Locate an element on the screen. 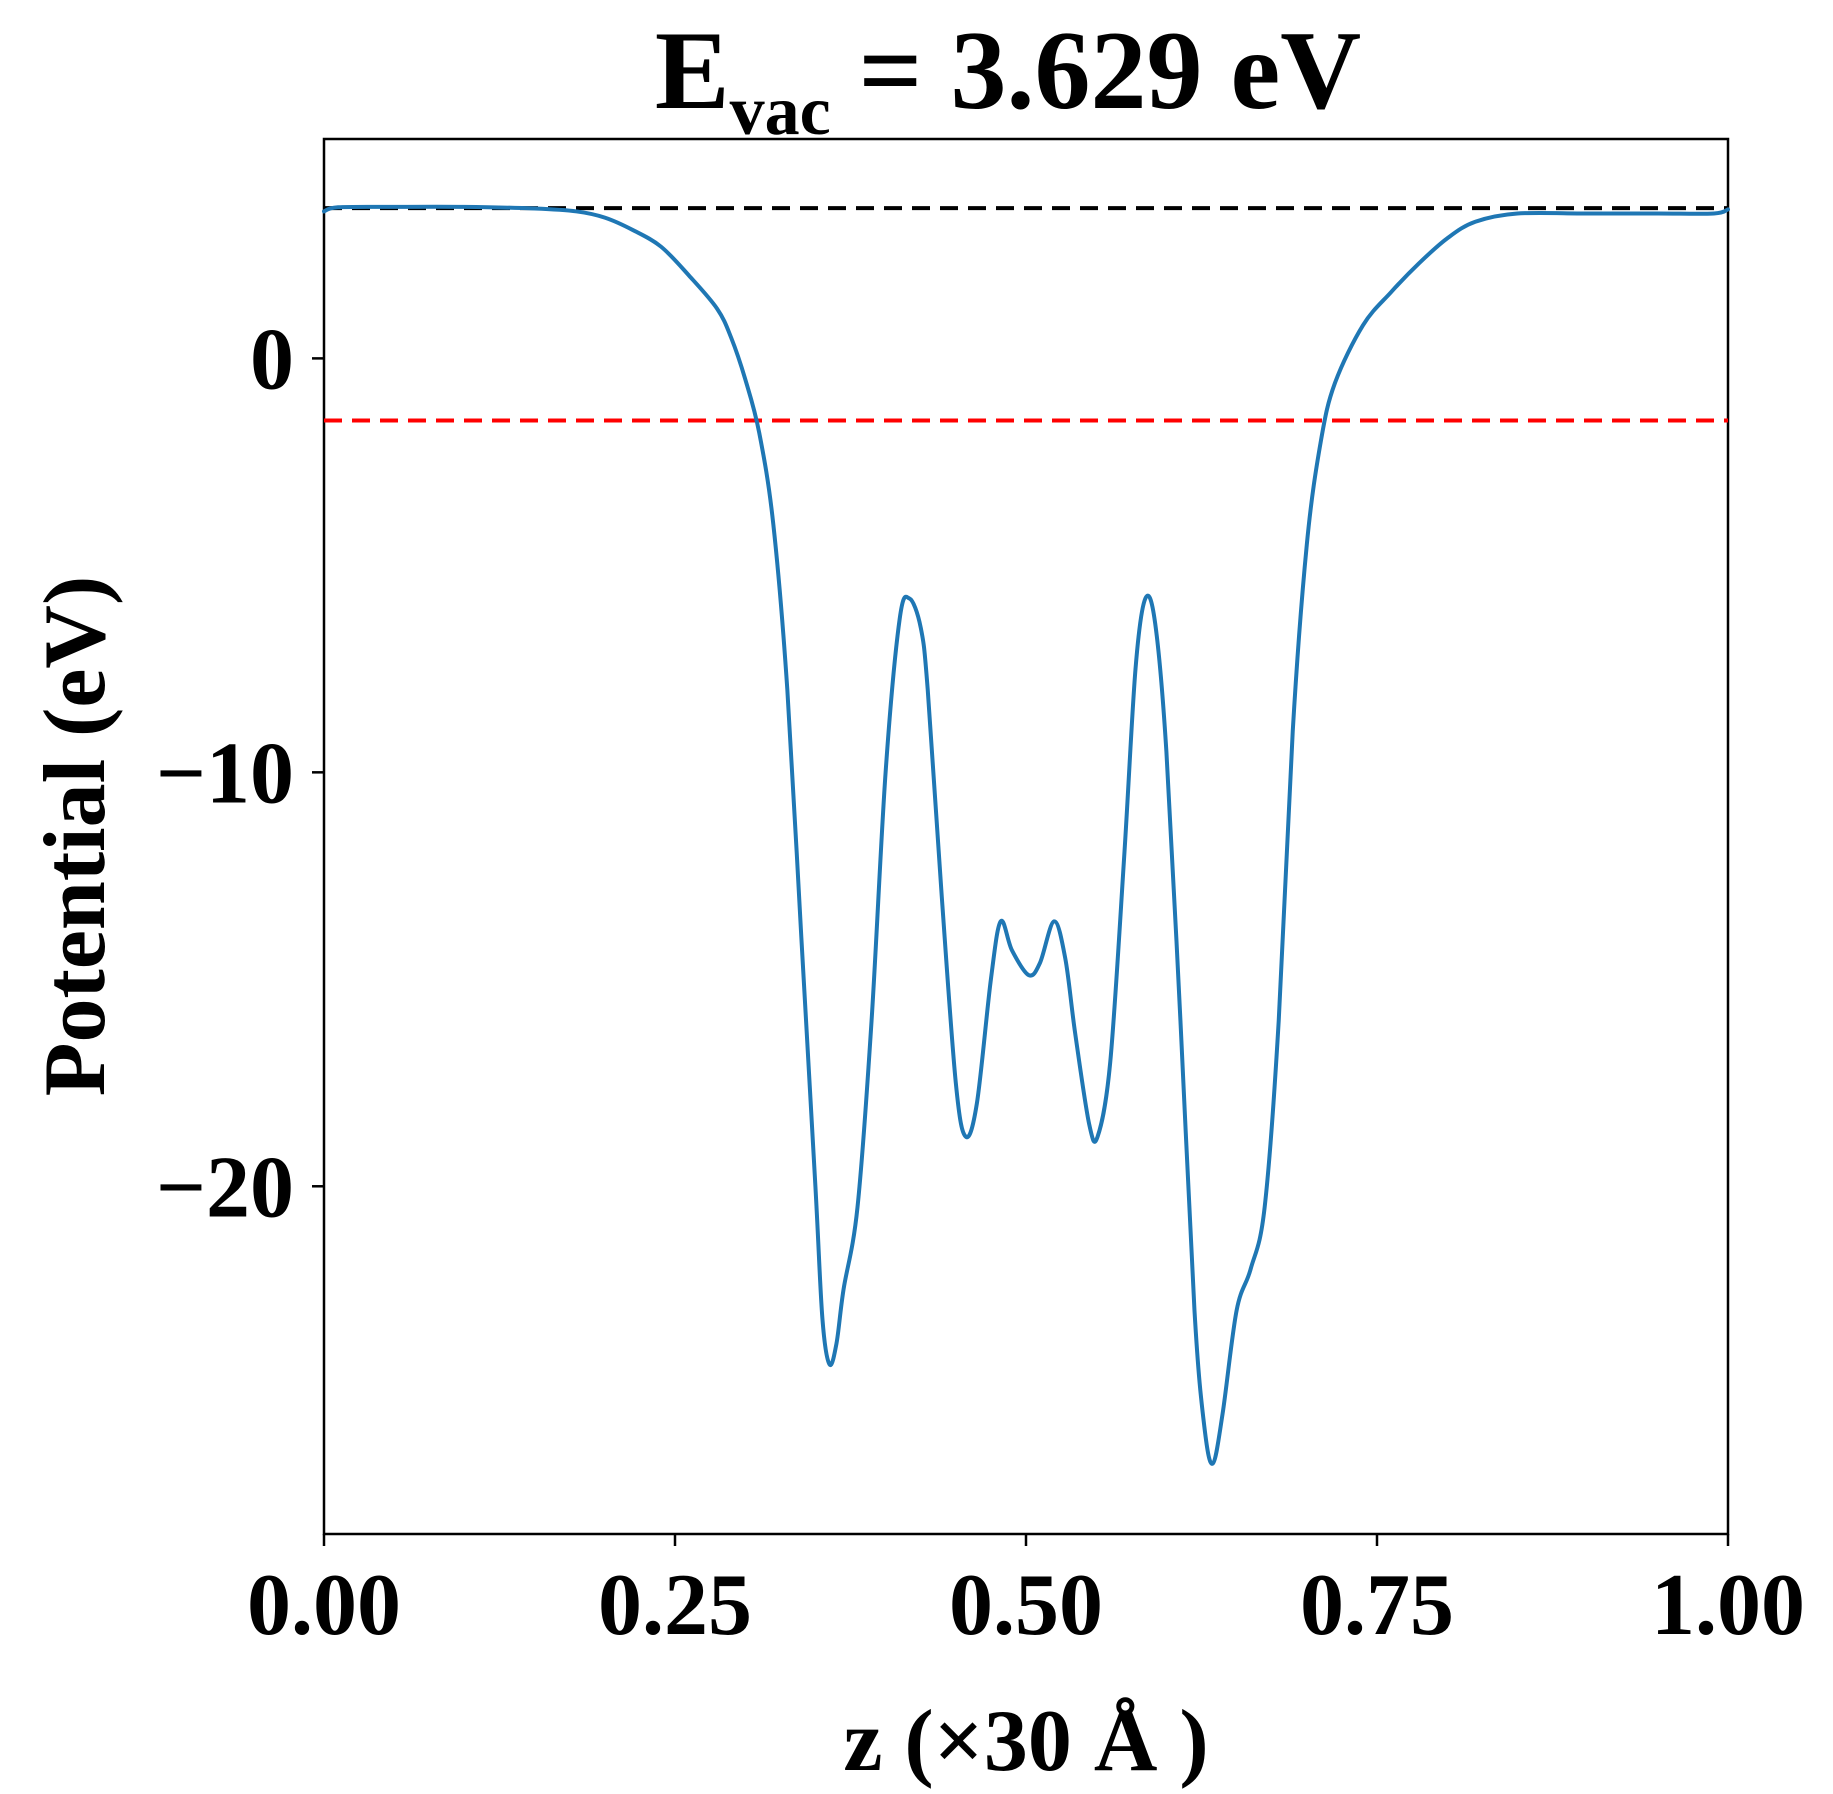  x-tick-label: 0.75 is located at coordinates (1377, 1605).